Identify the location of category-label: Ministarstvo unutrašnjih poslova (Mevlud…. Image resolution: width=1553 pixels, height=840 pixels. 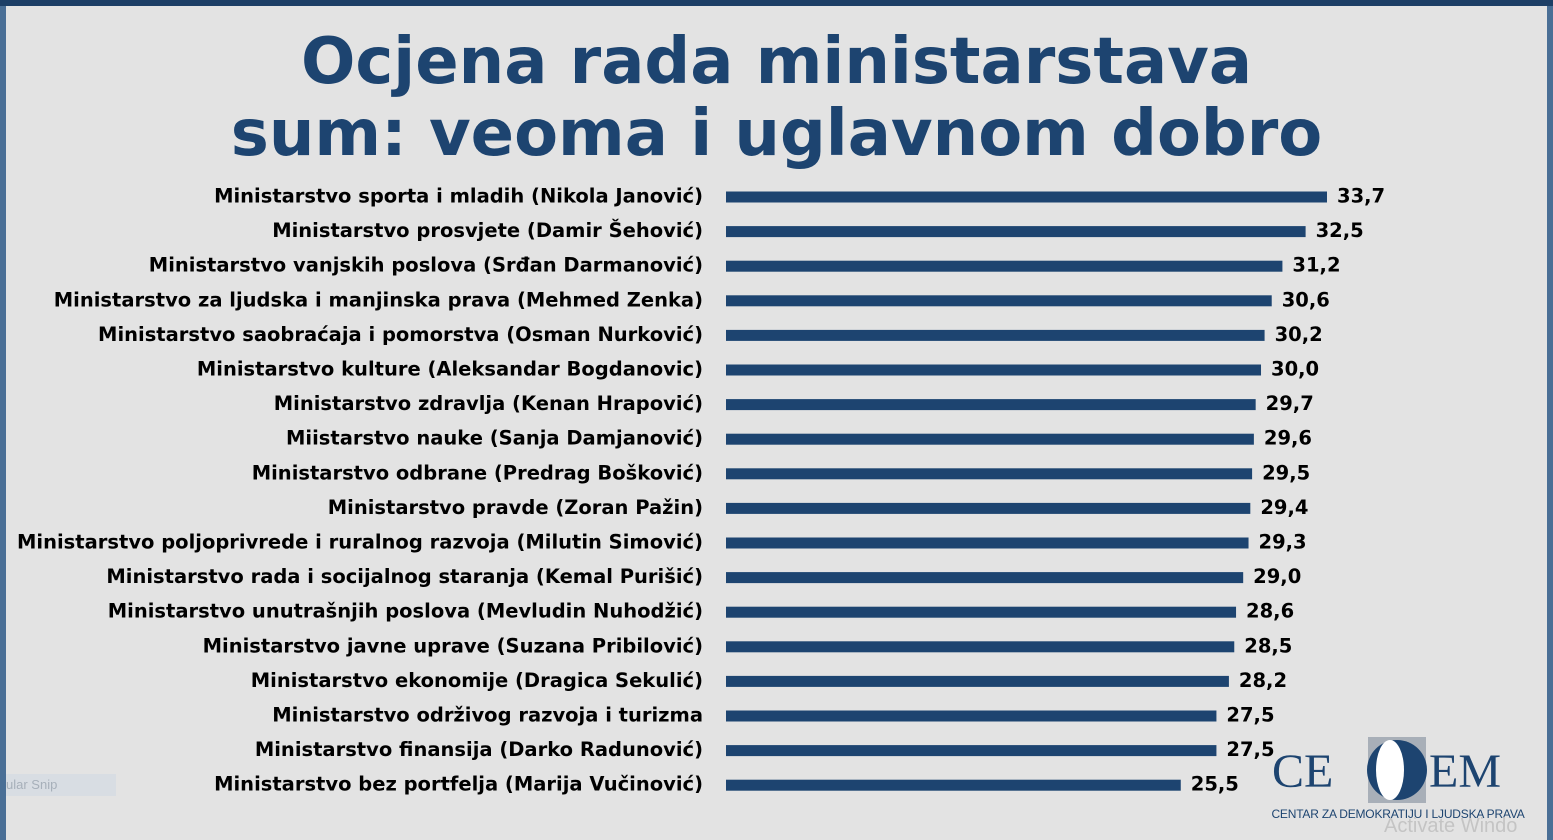
(405, 611).